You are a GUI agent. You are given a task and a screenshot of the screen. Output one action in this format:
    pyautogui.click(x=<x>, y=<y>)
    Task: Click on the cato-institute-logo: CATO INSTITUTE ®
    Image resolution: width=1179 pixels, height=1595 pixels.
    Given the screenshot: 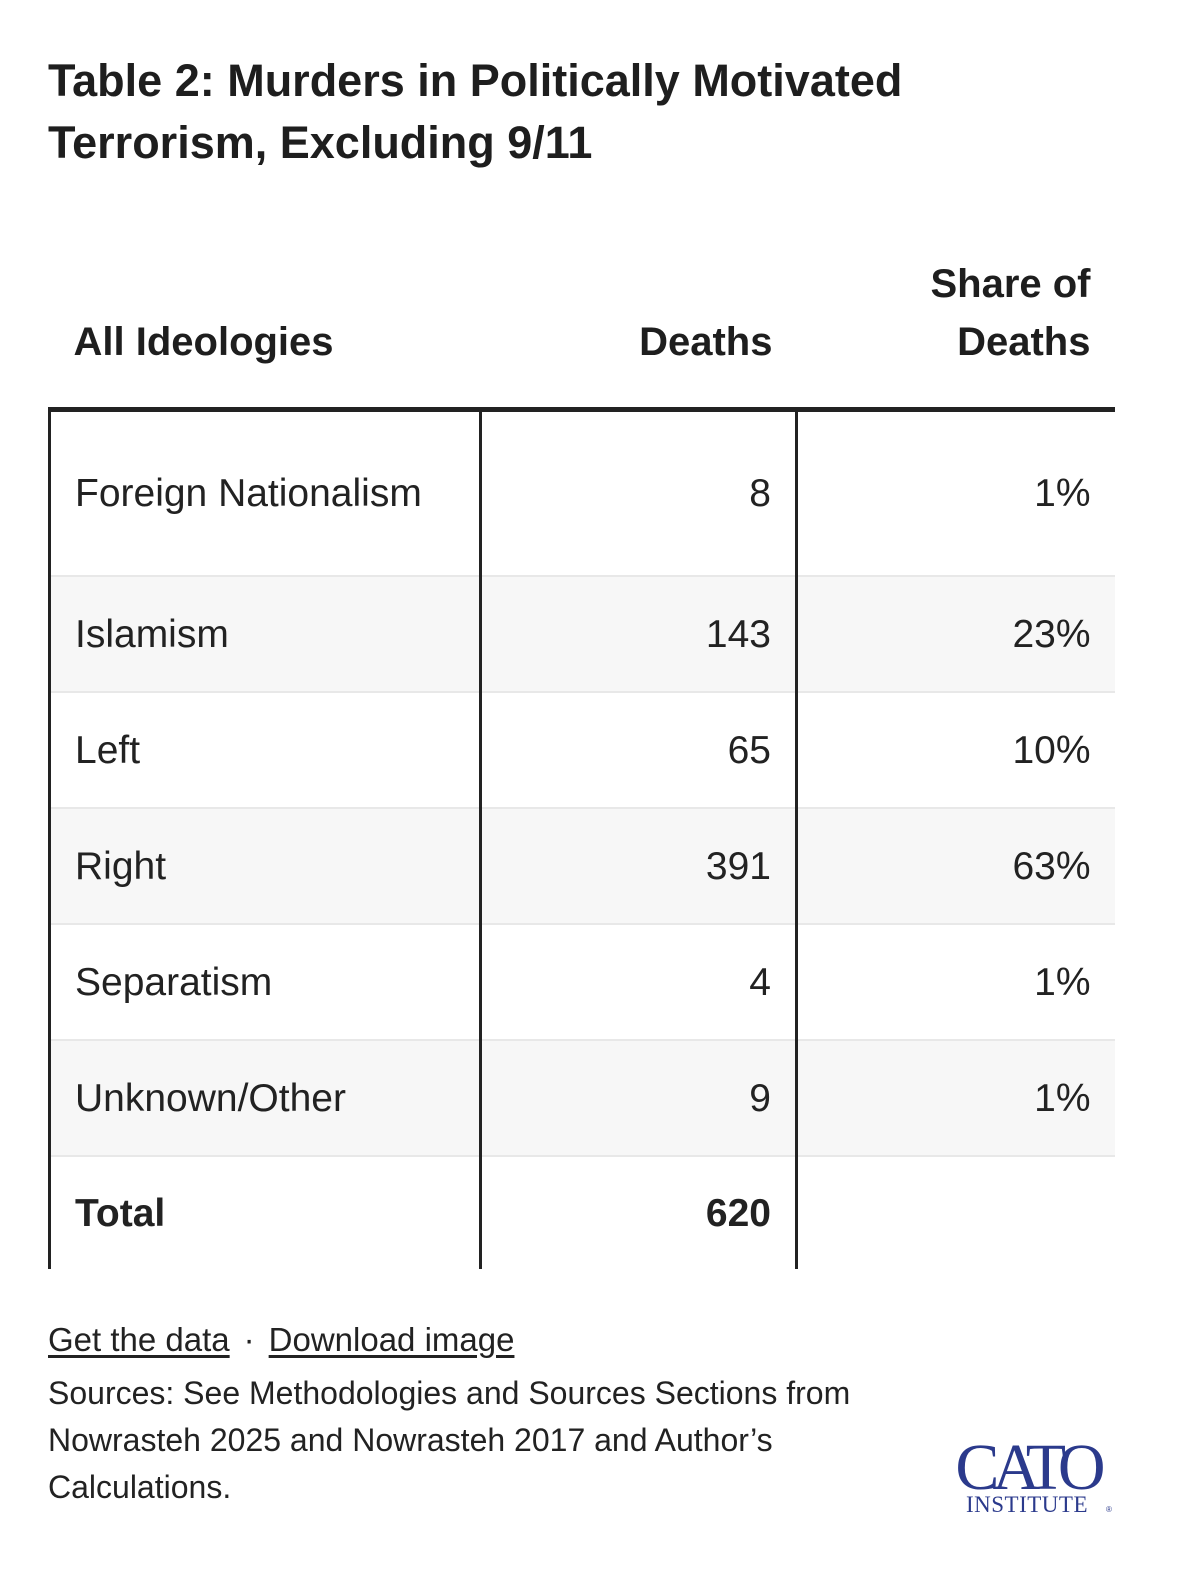 What is the action you would take?
    pyautogui.click(x=1033, y=1474)
    